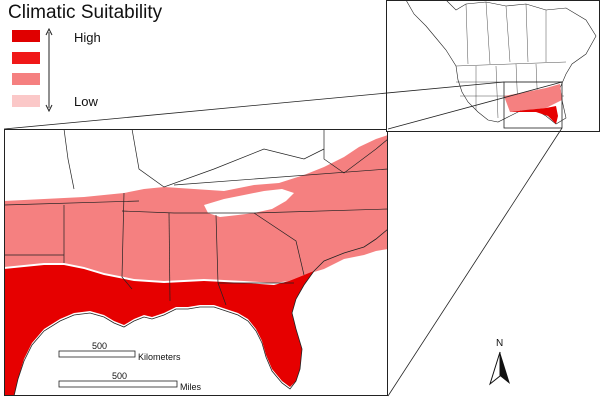  I want to click on scale-bar-miles, so click(118, 384).